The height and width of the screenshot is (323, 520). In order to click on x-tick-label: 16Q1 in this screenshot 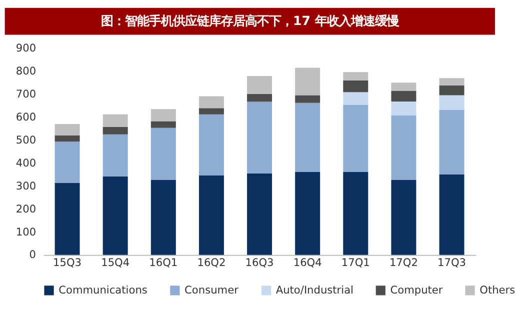, I will do `click(163, 262)`.